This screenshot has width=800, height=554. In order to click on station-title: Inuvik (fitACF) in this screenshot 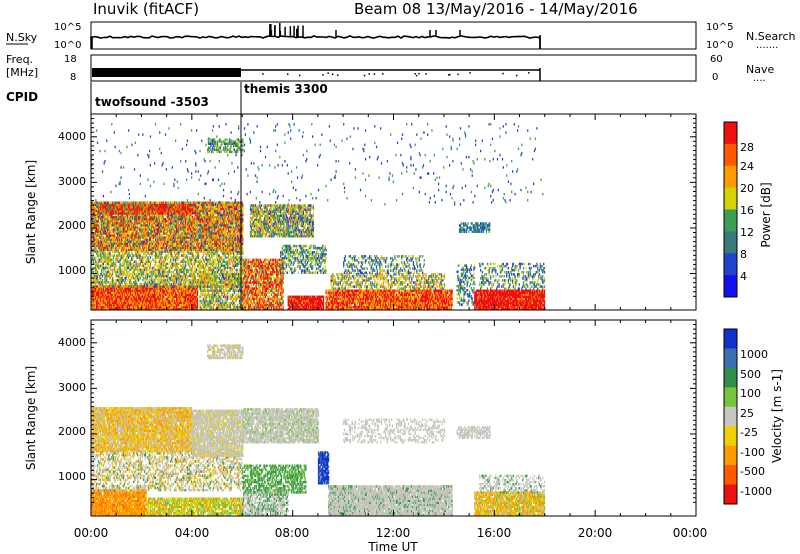, I will do `click(146, 9)`.